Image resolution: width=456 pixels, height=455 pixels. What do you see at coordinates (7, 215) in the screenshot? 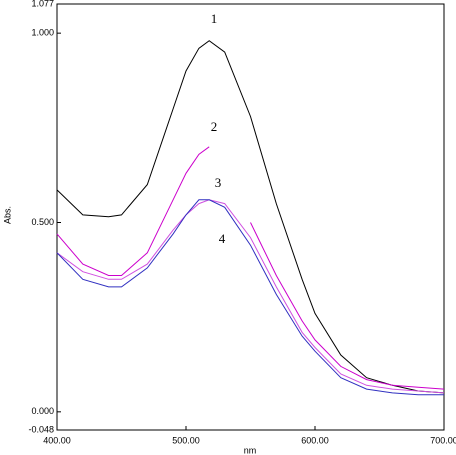
I see `y-axis-label: Abs.` at bounding box center [7, 215].